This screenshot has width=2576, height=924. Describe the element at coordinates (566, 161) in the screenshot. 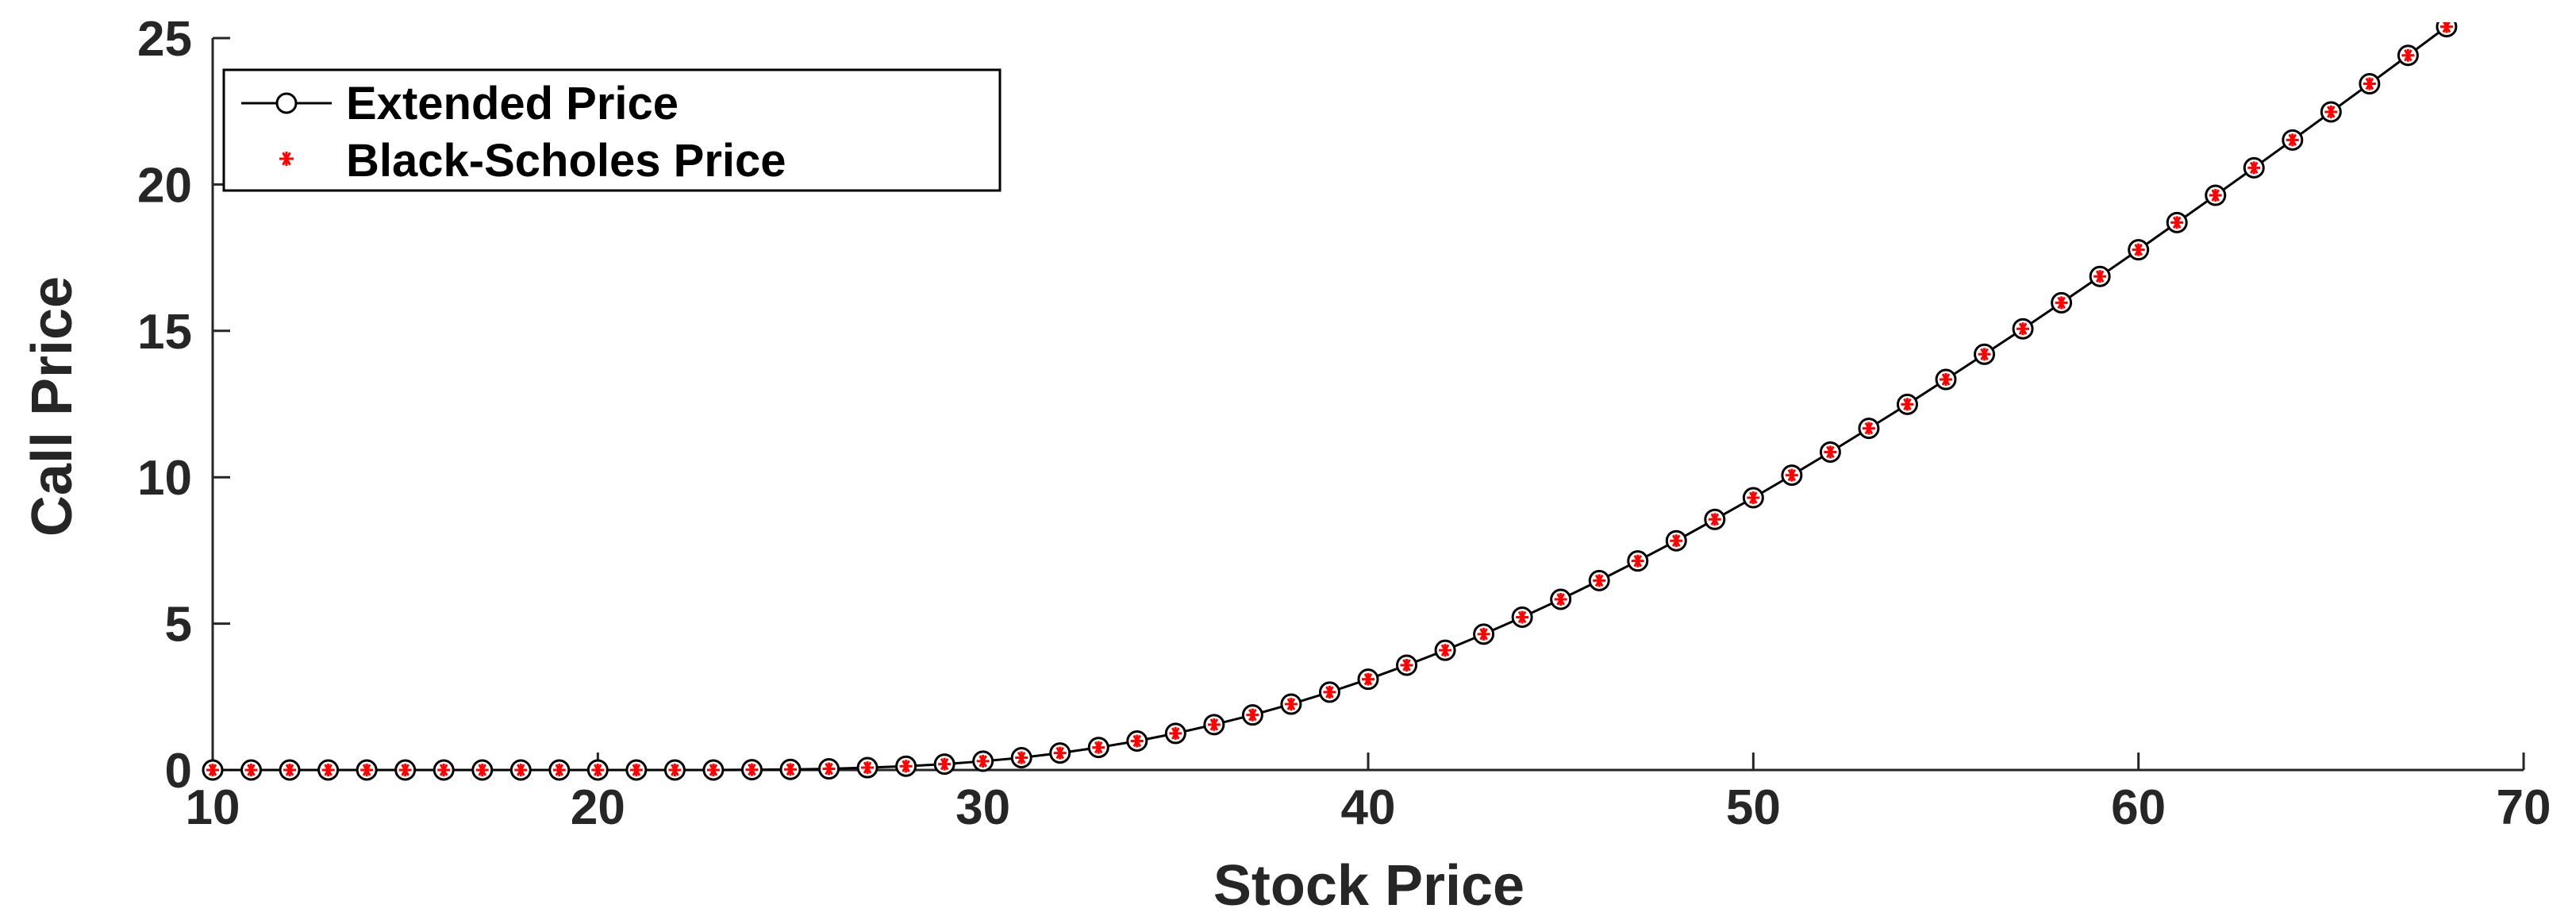

I see `legend-label-black-scholes: Black-Scholes Price` at that location.